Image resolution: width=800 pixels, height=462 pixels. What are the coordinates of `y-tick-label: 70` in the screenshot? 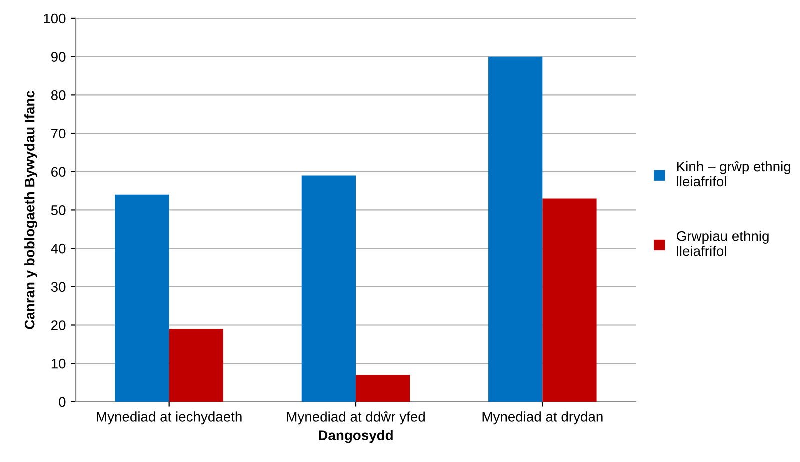 It's located at (59, 133).